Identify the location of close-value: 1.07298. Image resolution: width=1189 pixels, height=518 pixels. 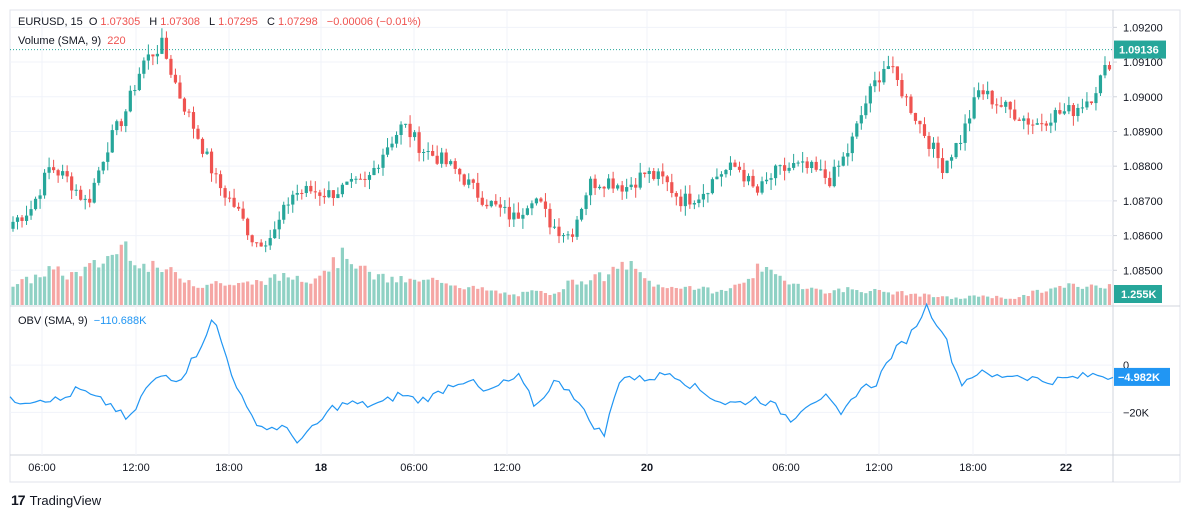
(297, 22).